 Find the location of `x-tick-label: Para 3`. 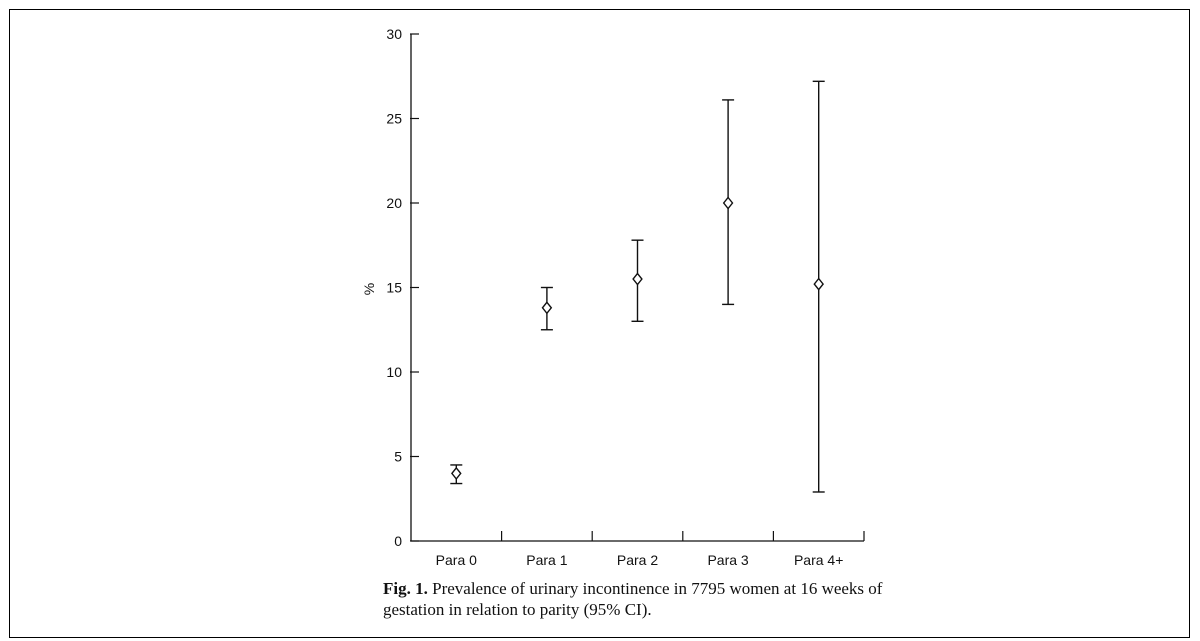

x-tick-label: Para 3 is located at coordinates (727, 560).